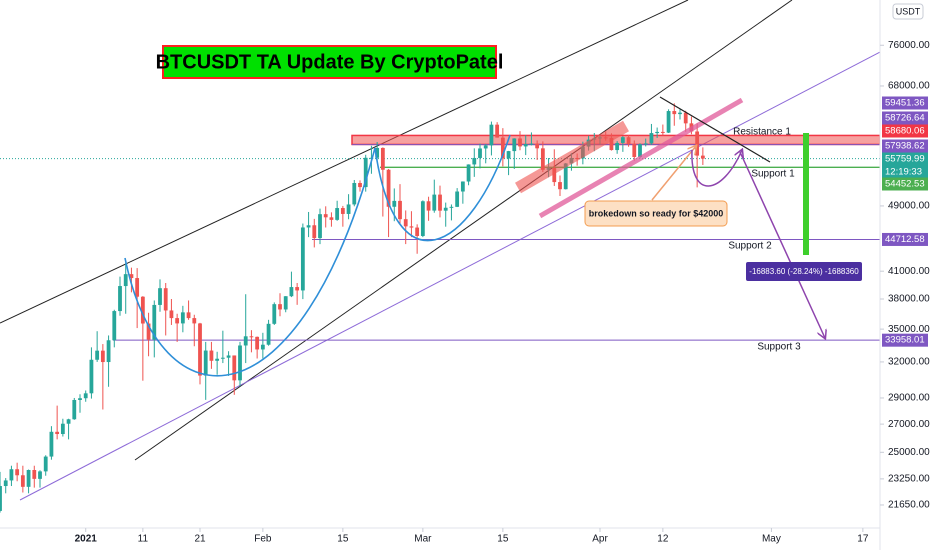 The image size is (932, 555). Describe the element at coordinates (423, 539) in the screenshot. I see `x-tick-label: Mar` at that location.